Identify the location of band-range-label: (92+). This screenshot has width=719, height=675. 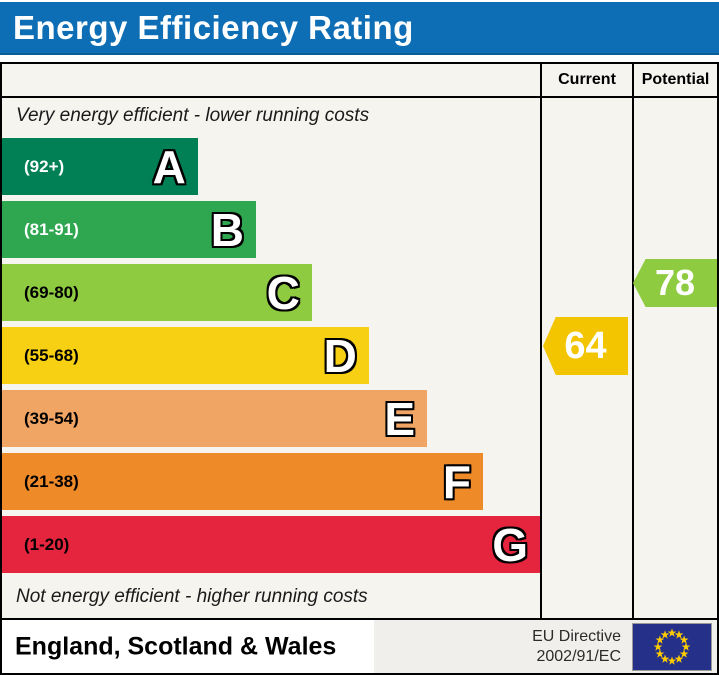
(44, 166).